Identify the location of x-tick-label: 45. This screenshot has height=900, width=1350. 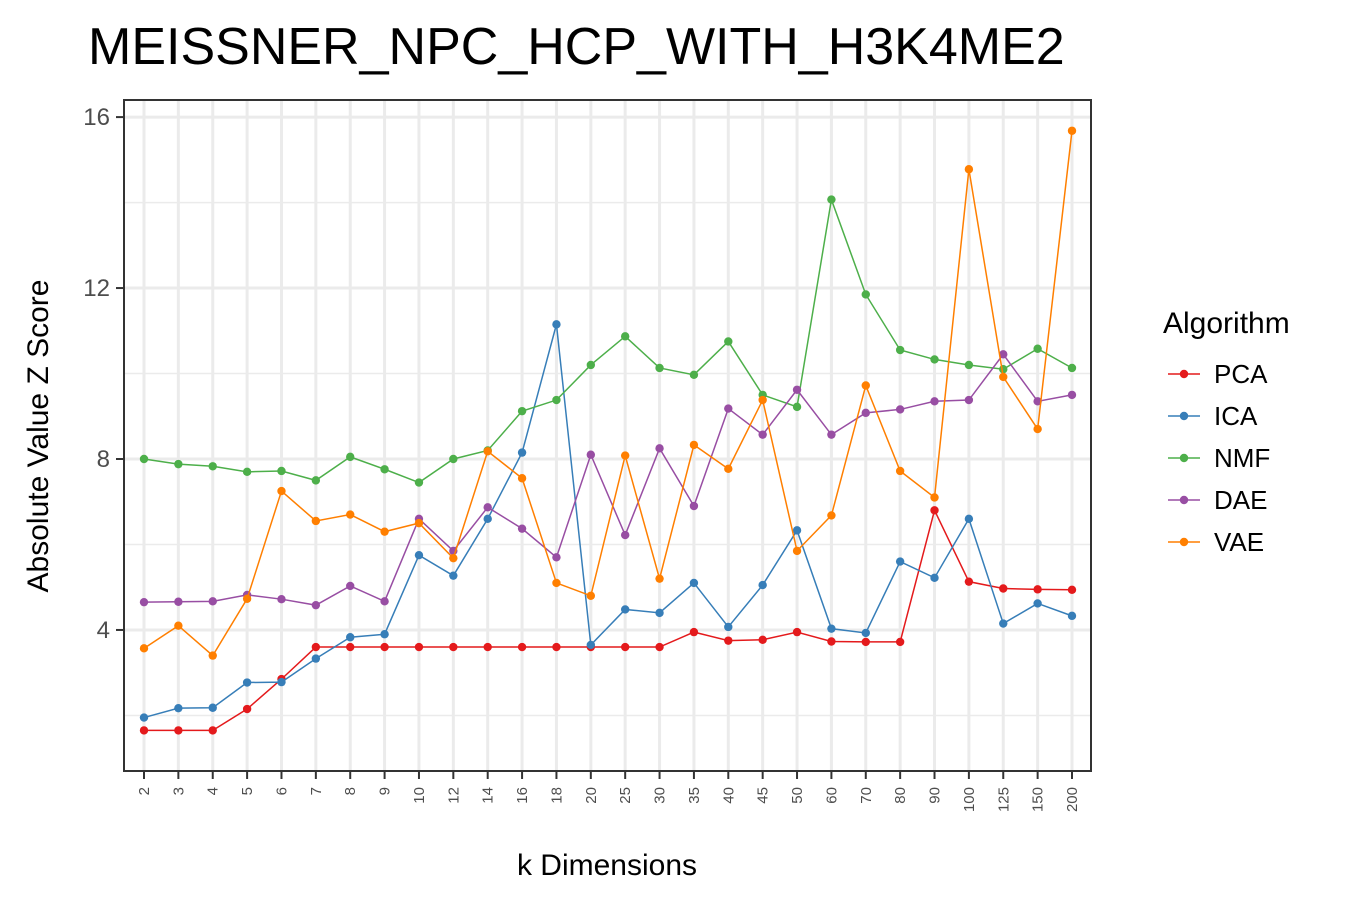
(763, 795).